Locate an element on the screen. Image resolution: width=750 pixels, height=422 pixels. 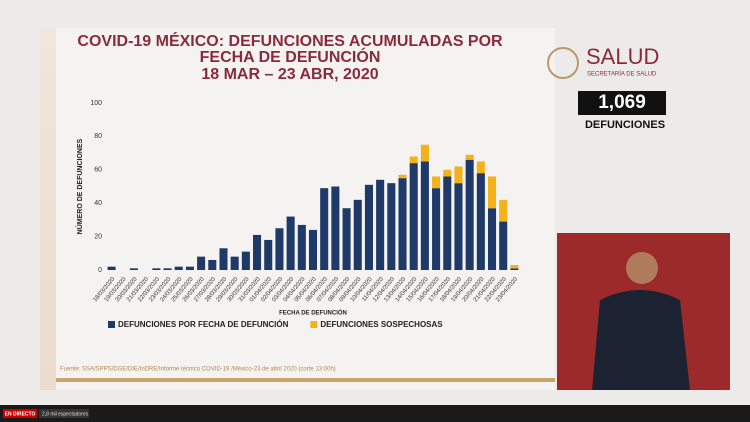
counter-label: DEFUNCIONES is located at coordinates (625, 125).